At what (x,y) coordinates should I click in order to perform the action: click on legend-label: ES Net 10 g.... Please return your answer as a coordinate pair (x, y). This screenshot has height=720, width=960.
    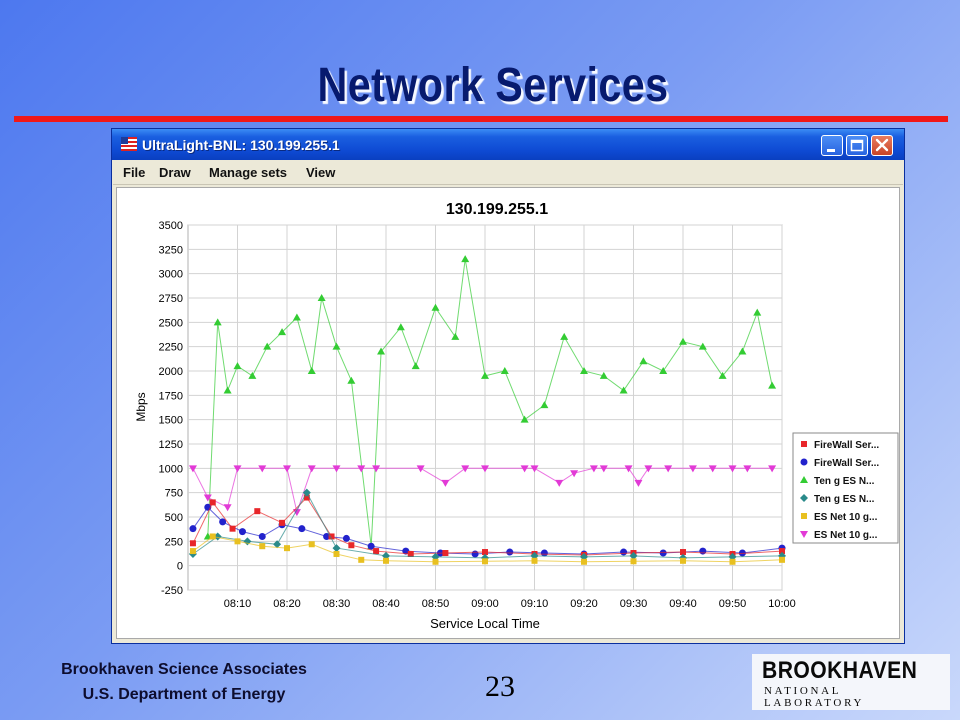
    Looking at the image, I should click on (846, 517).